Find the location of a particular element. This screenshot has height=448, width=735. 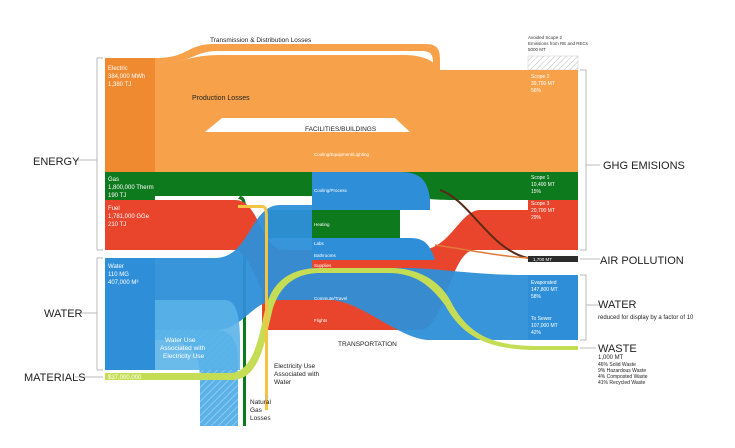

waste-l1: 46% Solid Waste is located at coordinates (617, 365).